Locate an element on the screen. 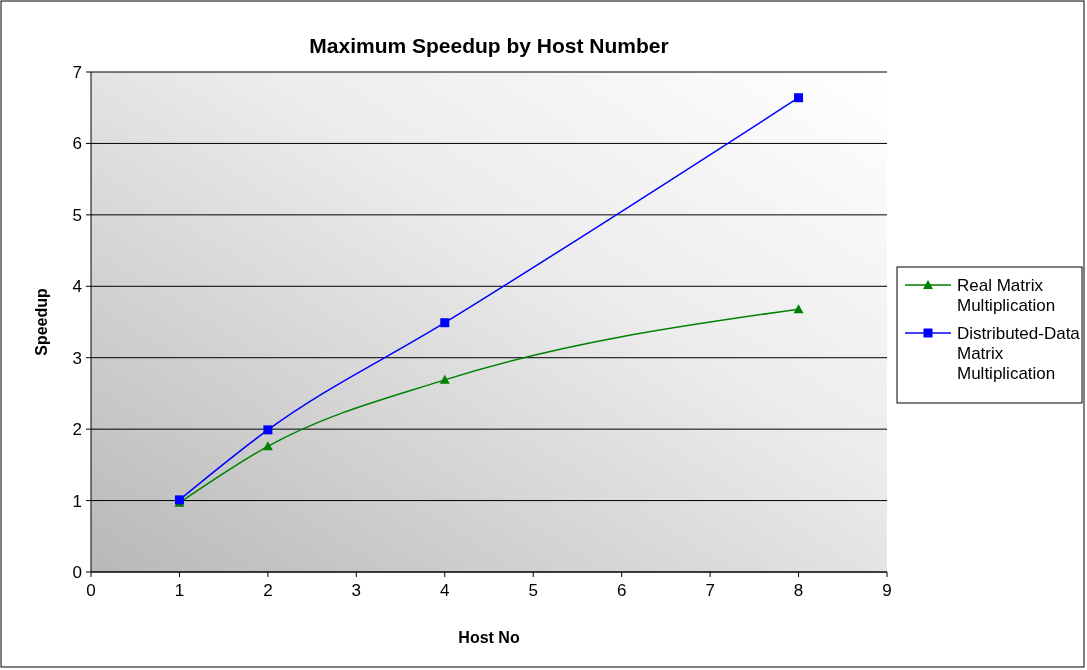 The height and width of the screenshot is (670, 1087). x-tick-label: 7 is located at coordinates (710, 590).